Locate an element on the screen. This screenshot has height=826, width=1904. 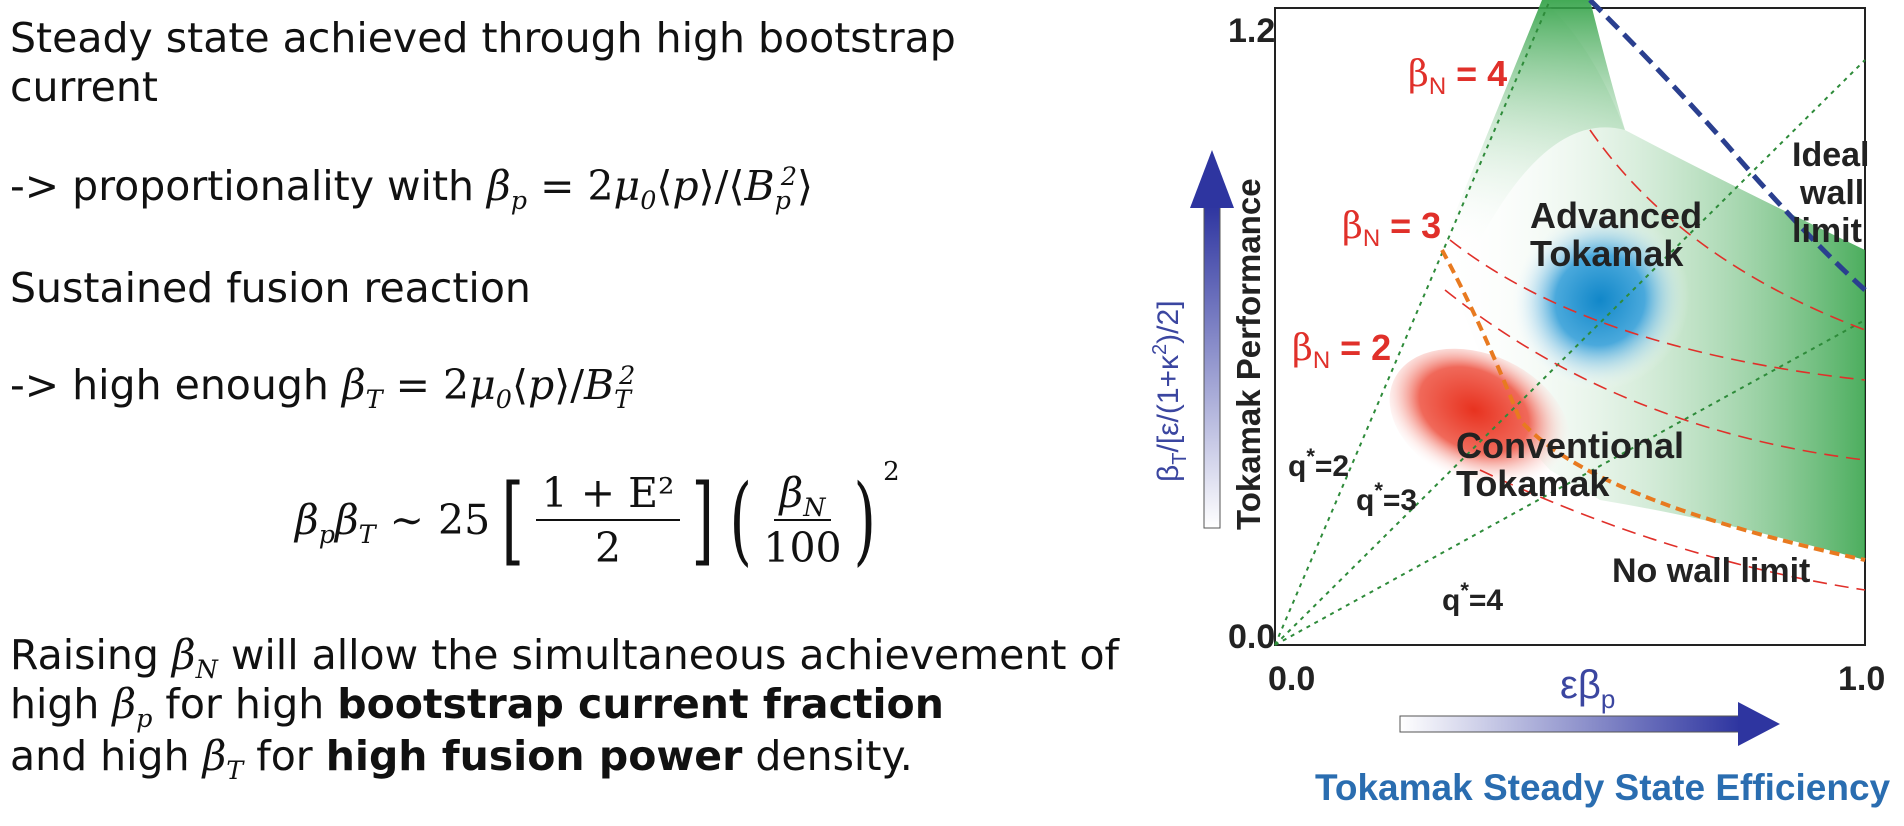
fusion-power-emphasis: high fusion power is located at coordinates (534, 756).